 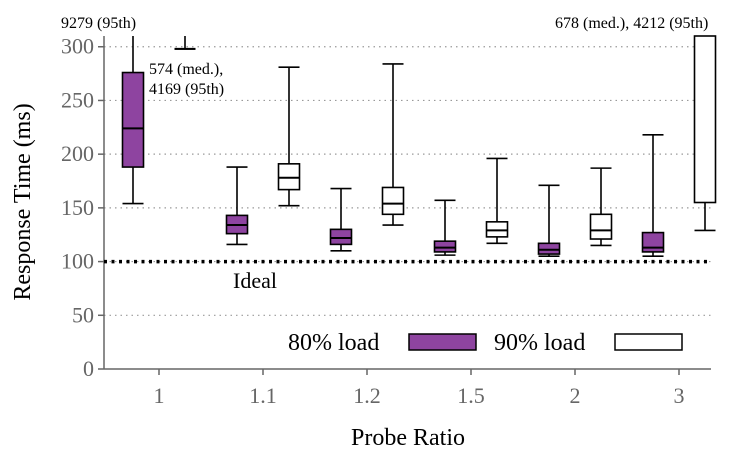 What do you see at coordinates (393, 144) in the screenshot?
I see `box-90-1.2` at bounding box center [393, 144].